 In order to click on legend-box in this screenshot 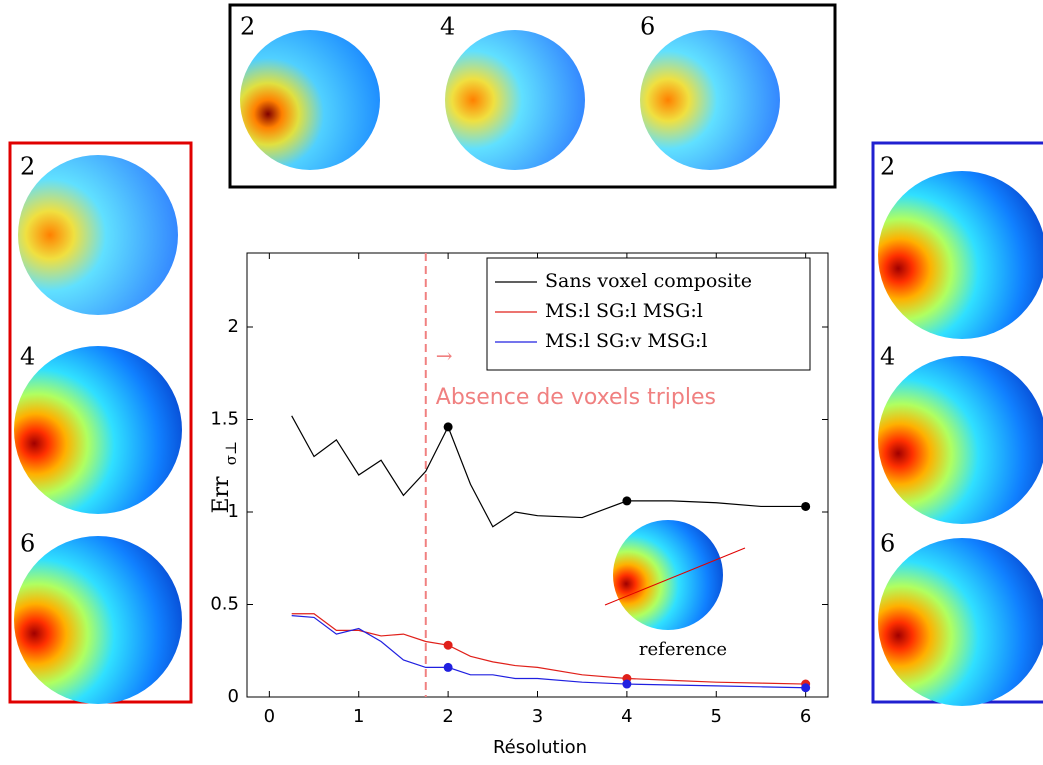, I will do `click(648, 314)`.